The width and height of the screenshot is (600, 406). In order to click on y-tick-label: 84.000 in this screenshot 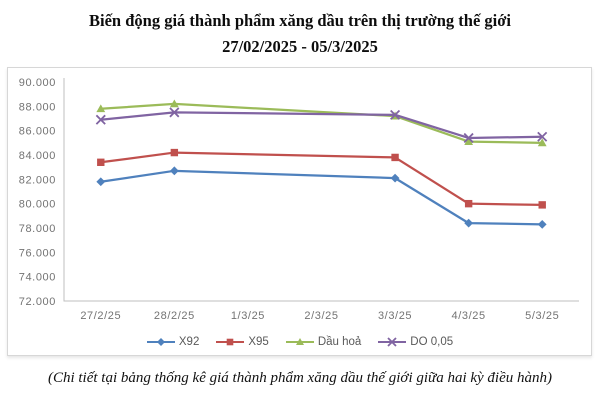, I will do `click(37, 156)`.